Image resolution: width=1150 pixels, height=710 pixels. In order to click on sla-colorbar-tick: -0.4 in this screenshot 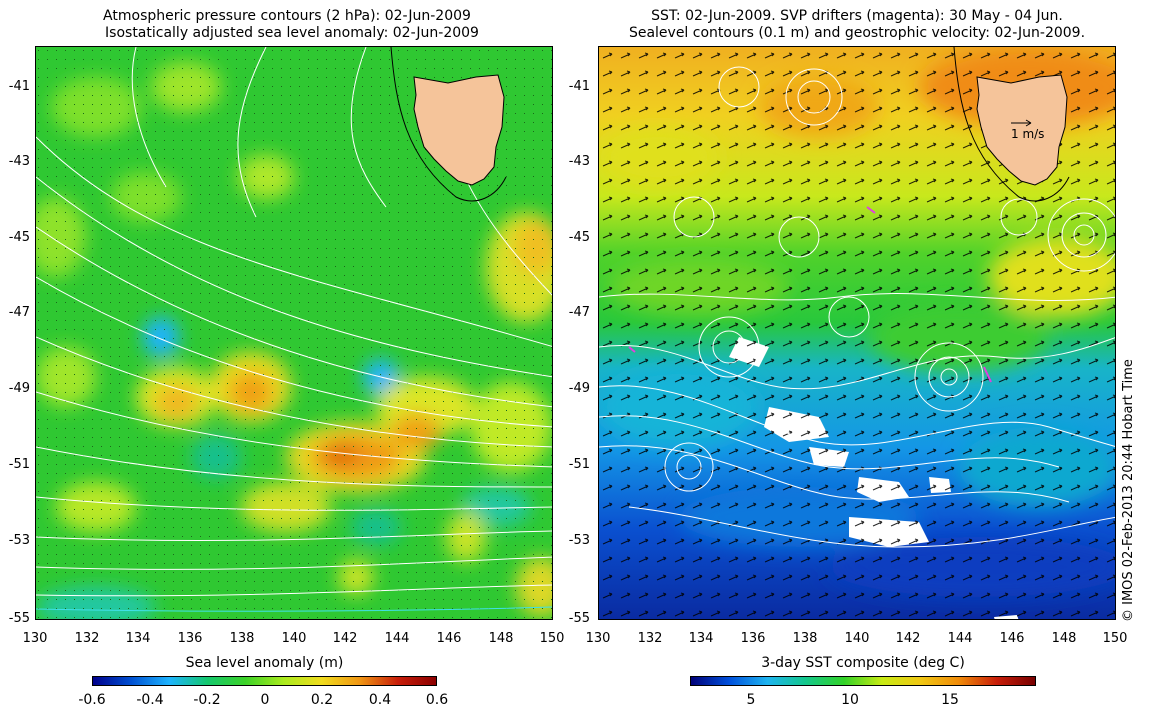, I will do `click(150, 700)`.